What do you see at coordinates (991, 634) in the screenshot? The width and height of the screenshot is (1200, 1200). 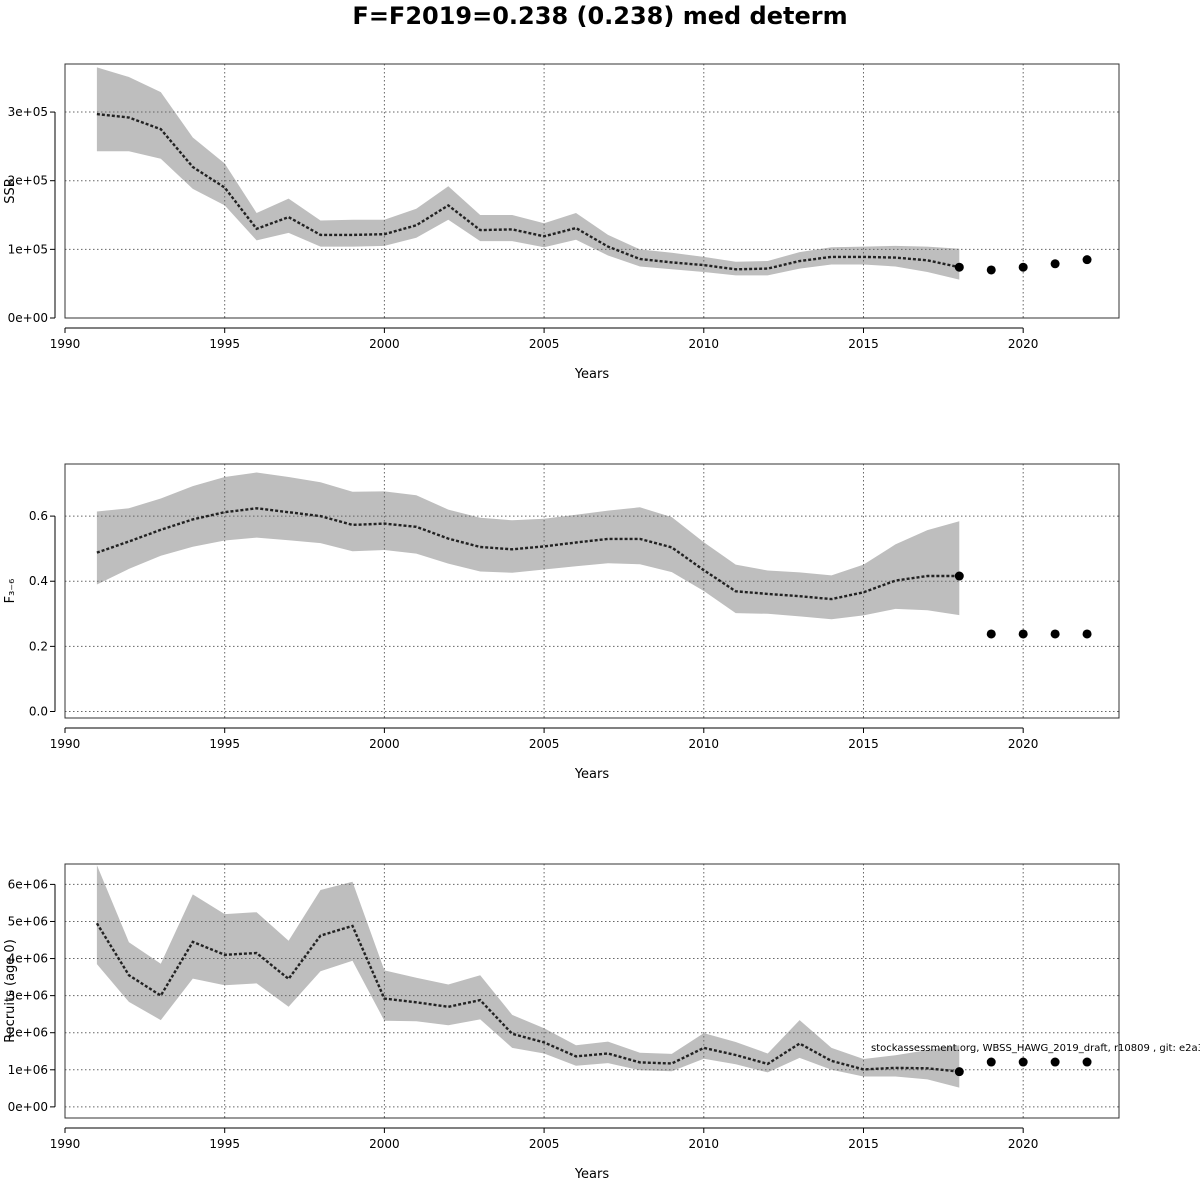 I see `fbar-projection-point-2019` at bounding box center [991, 634].